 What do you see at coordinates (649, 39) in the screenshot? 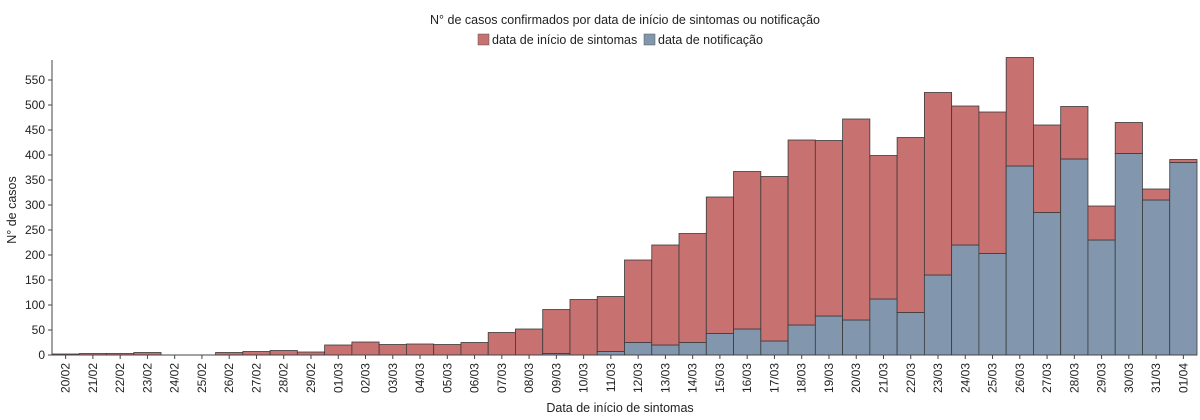
I see `legend-swatch-notificacao` at bounding box center [649, 39].